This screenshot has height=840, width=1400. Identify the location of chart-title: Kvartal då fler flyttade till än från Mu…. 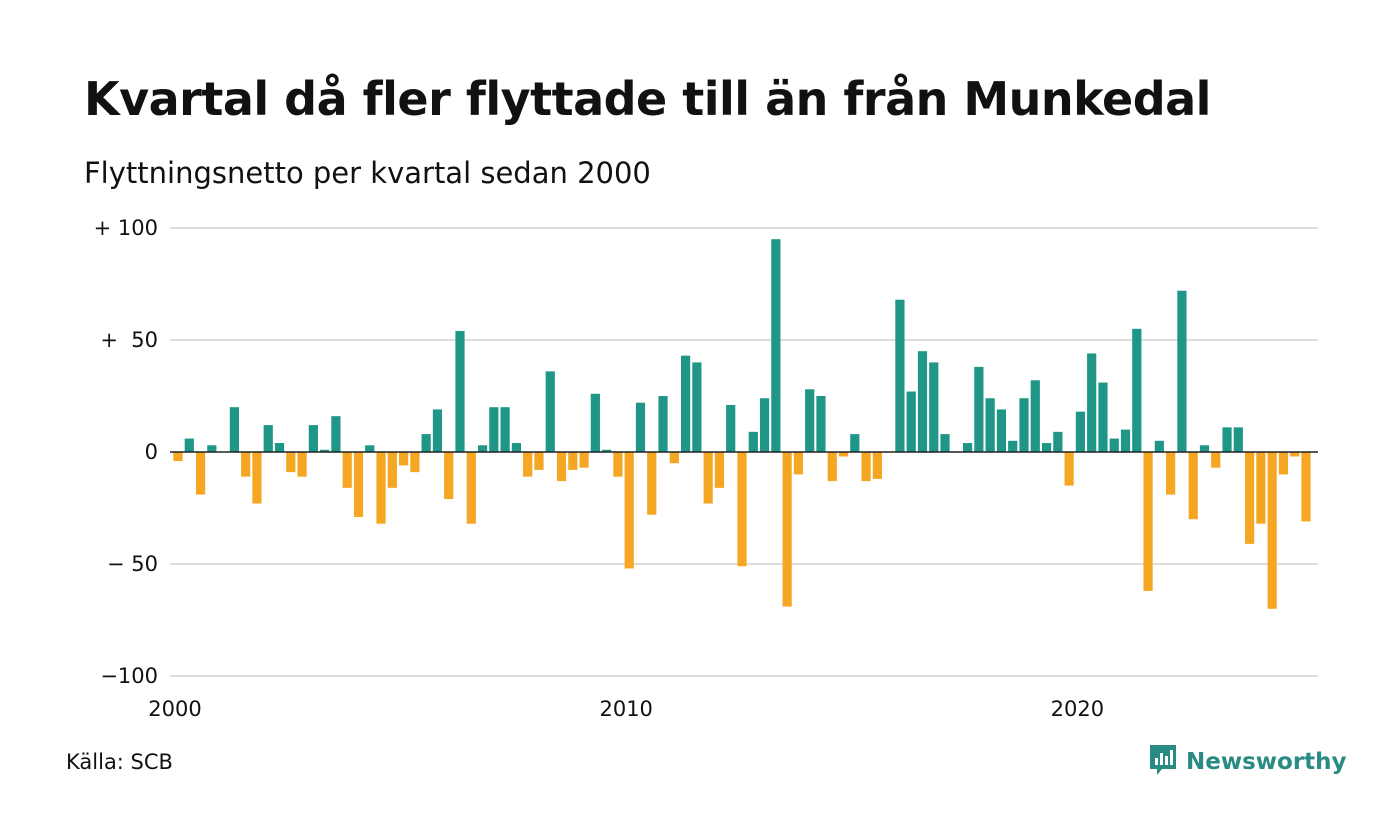
(647, 99).